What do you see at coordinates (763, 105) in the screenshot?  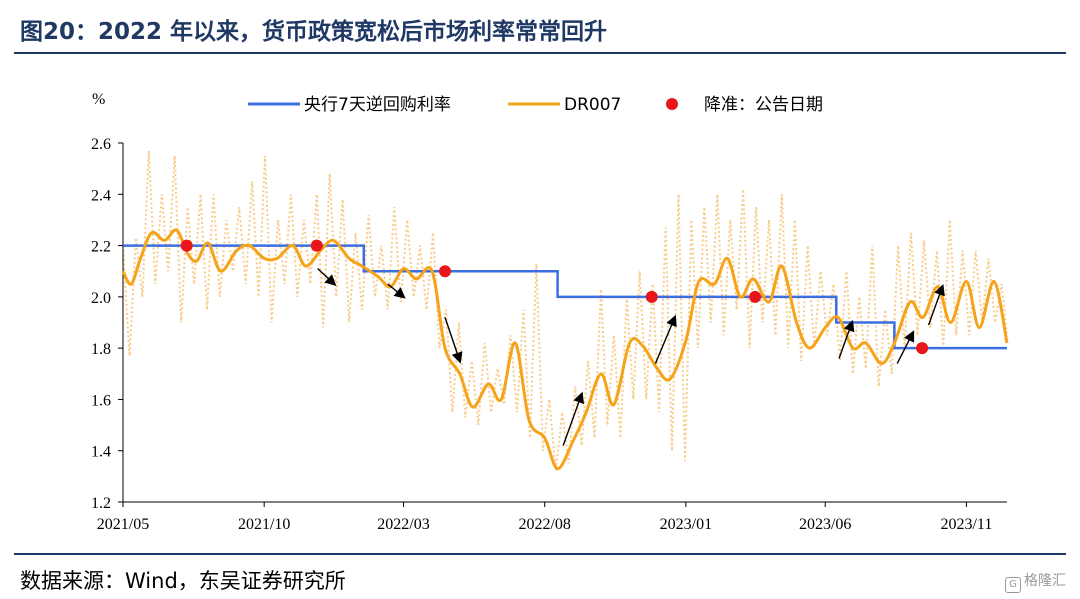 I see `legend-rrr-label: 降准：公告日期` at bounding box center [763, 105].